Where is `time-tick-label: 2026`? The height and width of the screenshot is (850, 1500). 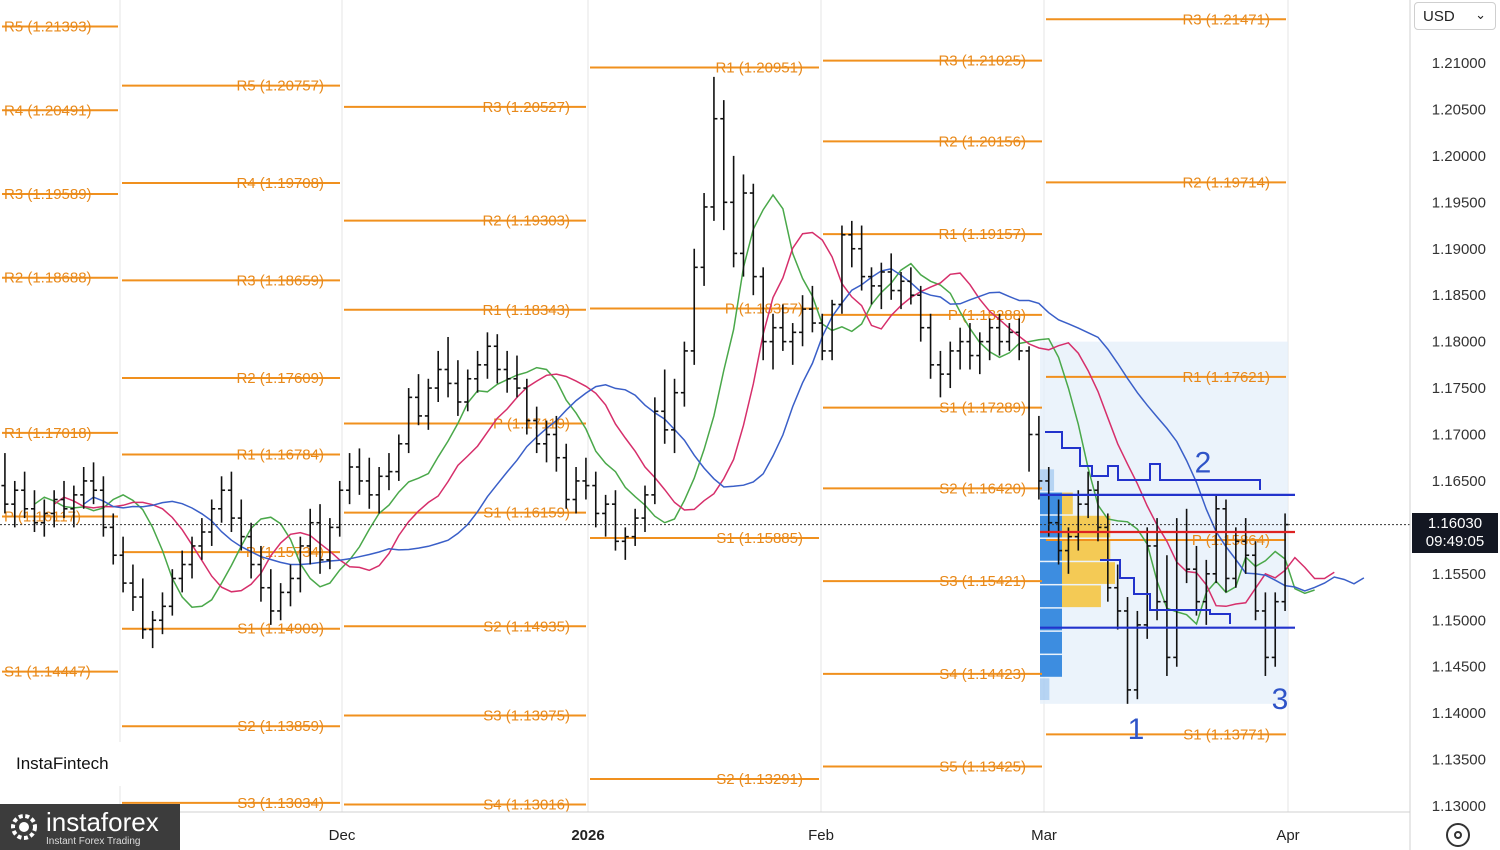 time-tick-label: 2026 is located at coordinates (587, 835).